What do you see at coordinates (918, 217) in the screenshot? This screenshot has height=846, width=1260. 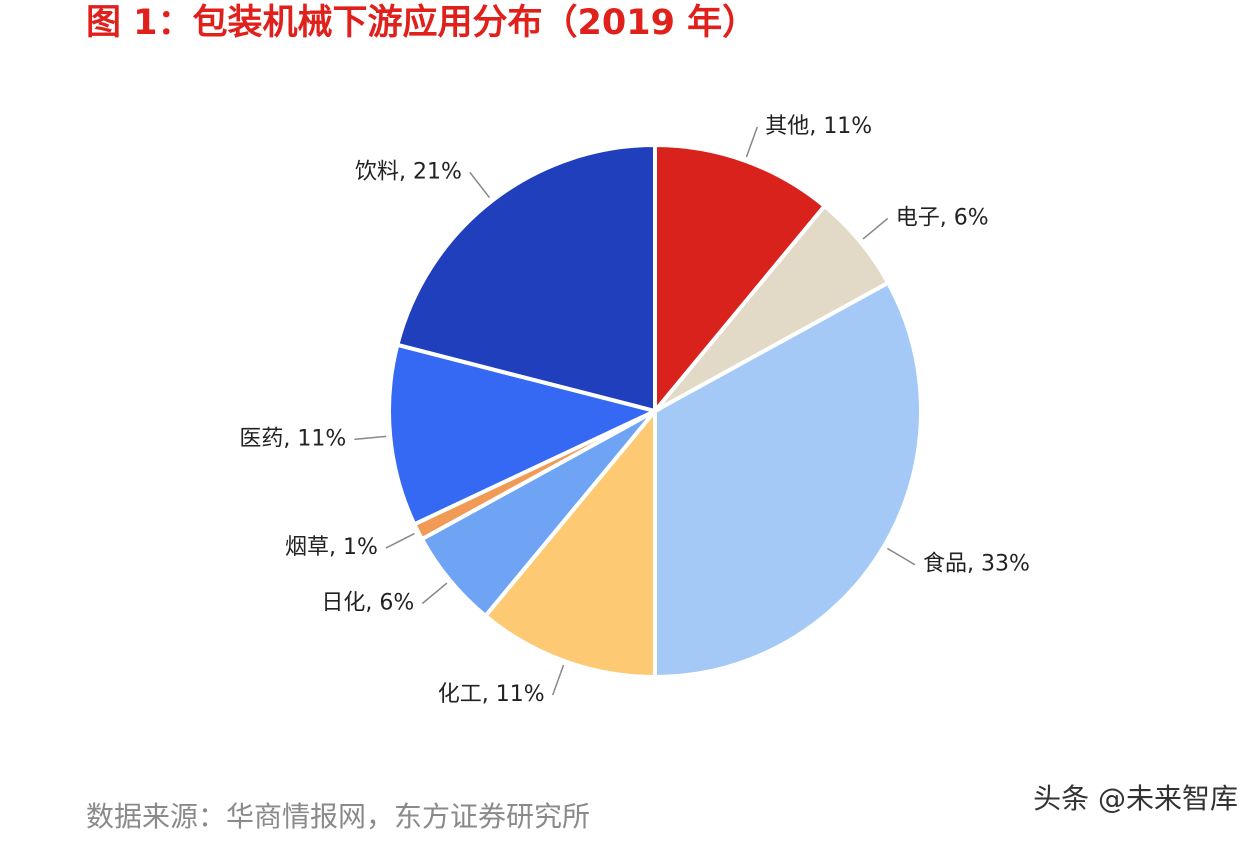 I see `category-label: 电子` at bounding box center [918, 217].